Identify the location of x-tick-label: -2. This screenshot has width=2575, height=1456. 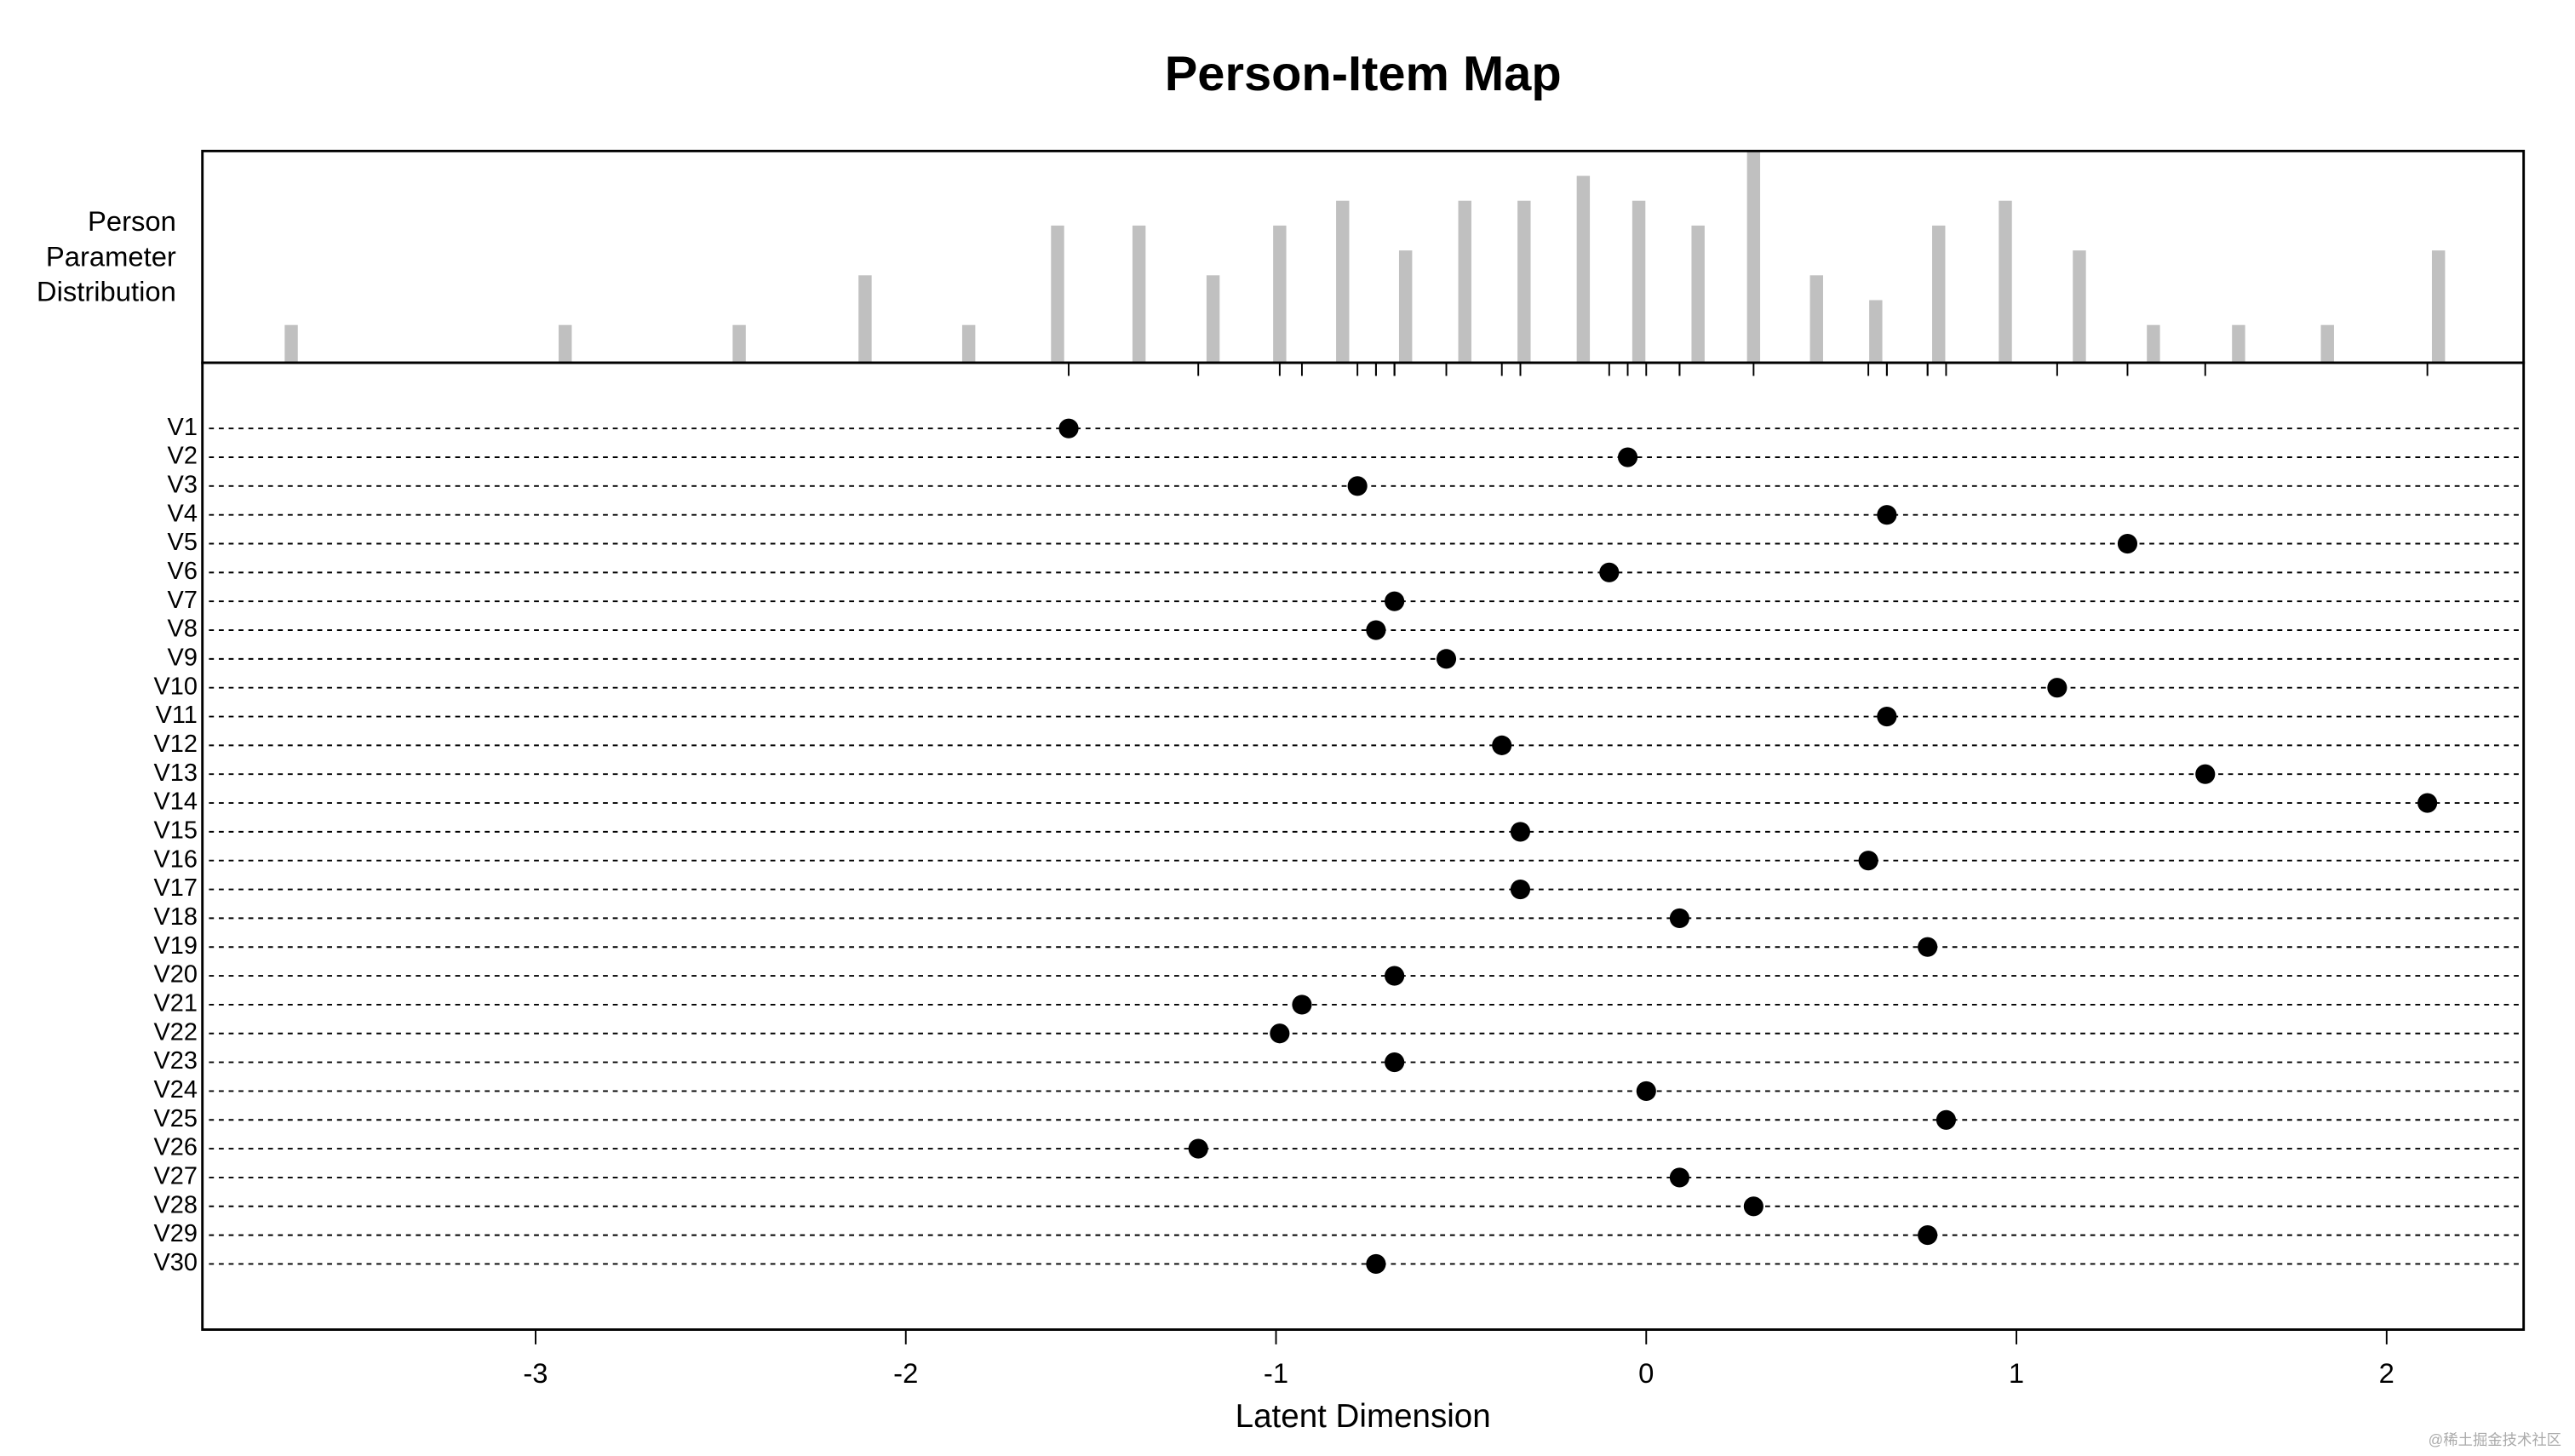
(905, 1373).